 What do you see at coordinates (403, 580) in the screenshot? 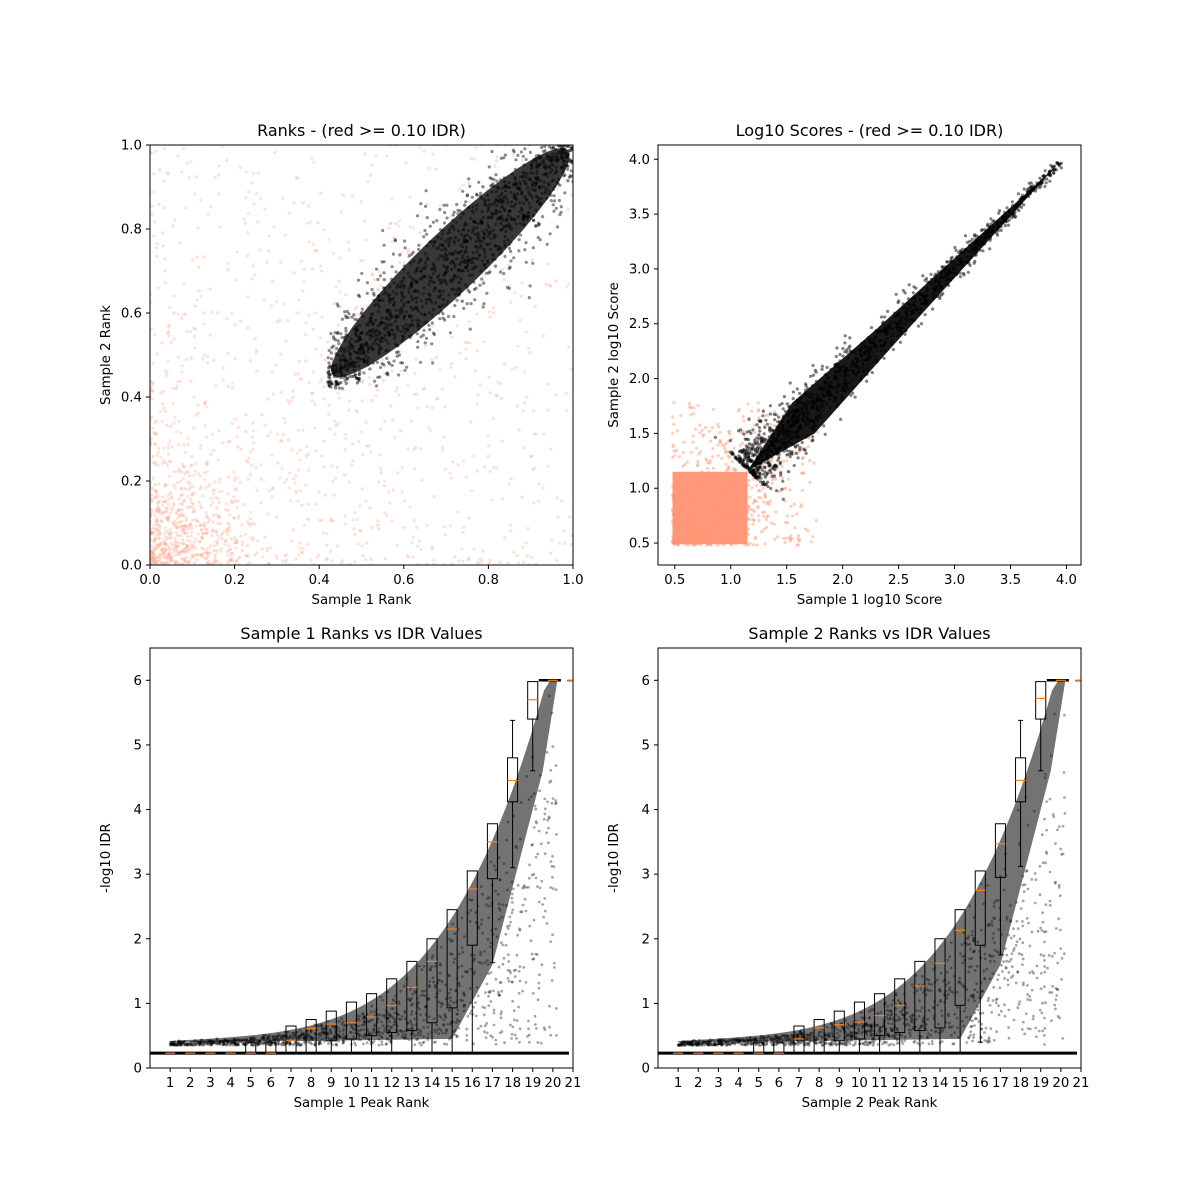
I see `x-tick-label: 0.6` at bounding box center [403, 580].